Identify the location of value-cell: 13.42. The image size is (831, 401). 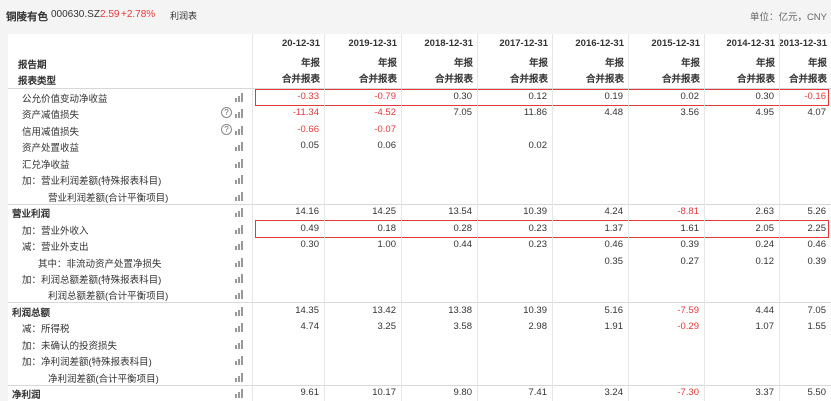
(384, 310).